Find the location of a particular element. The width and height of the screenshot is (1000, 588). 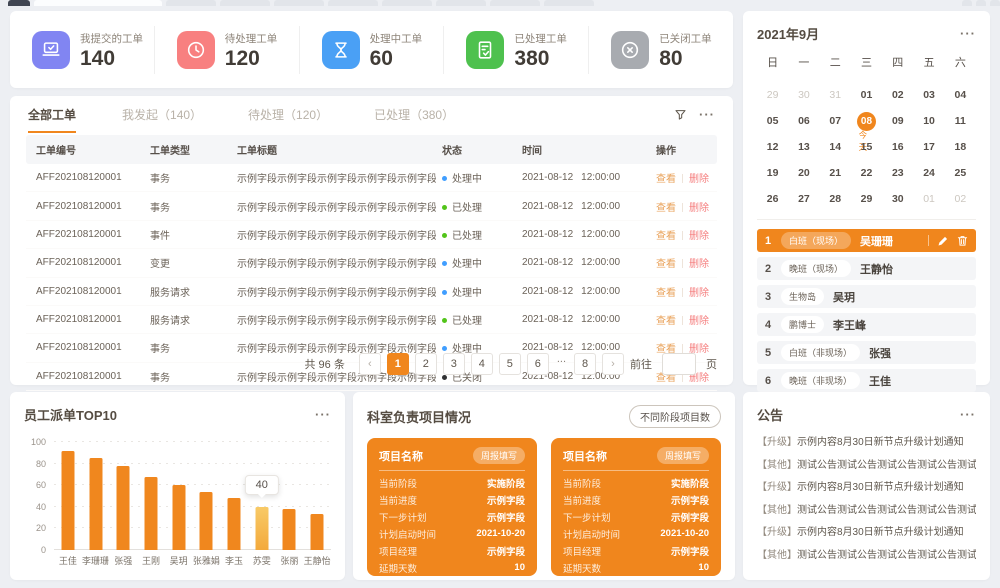

page-jump-input is located at coordinates (679, 364).